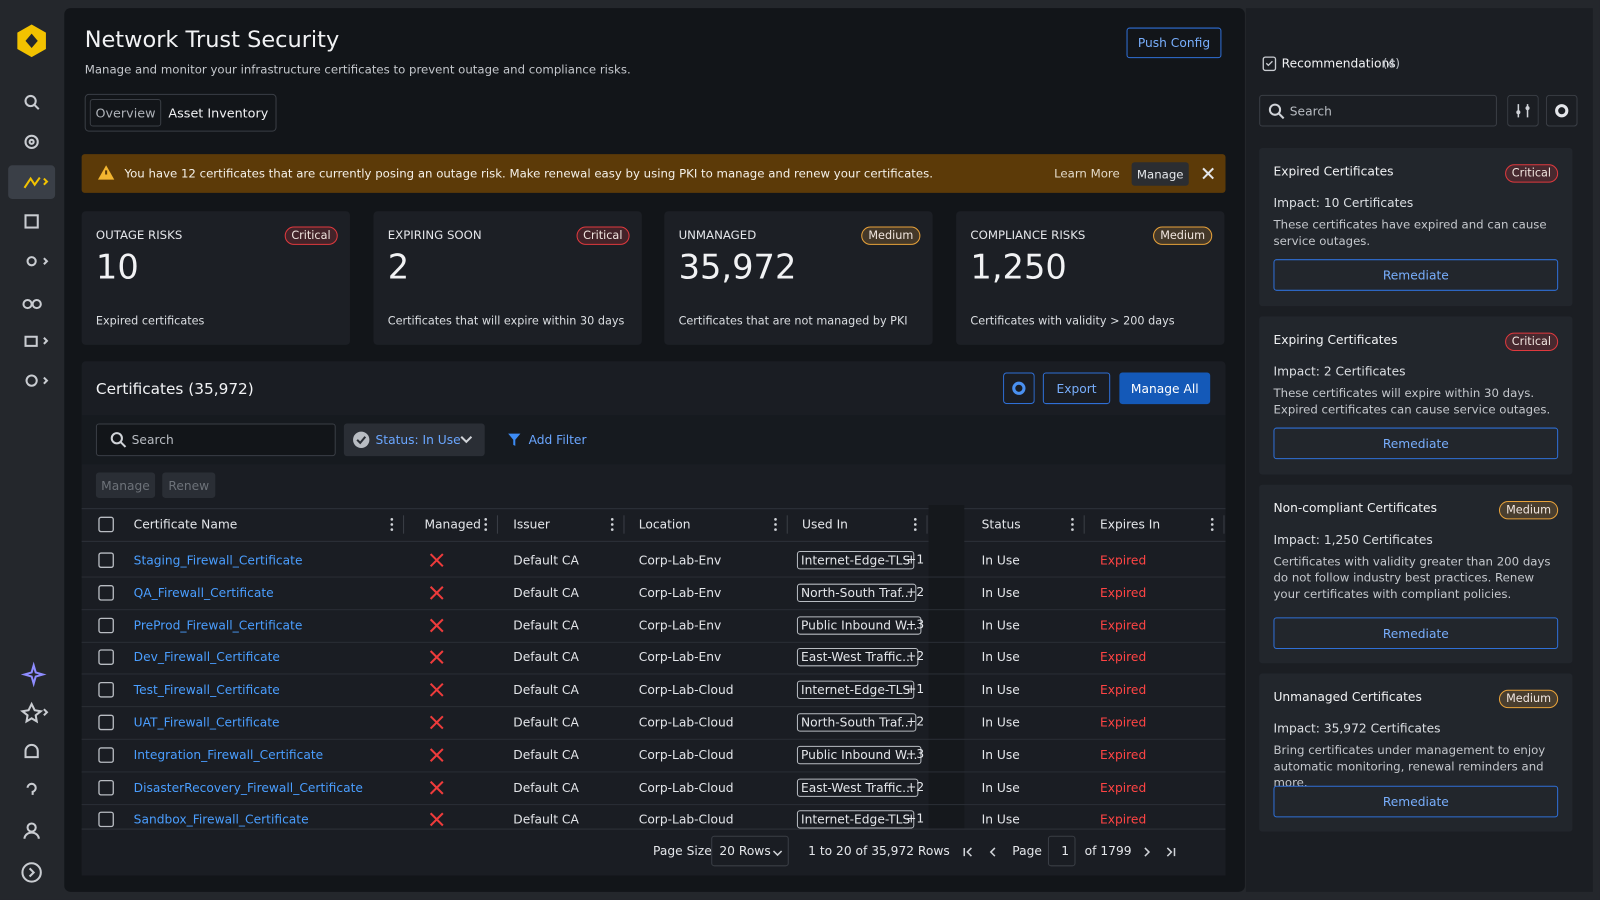 The image size is (1600, 900). I want to click on help-icon, so click(31, 788).